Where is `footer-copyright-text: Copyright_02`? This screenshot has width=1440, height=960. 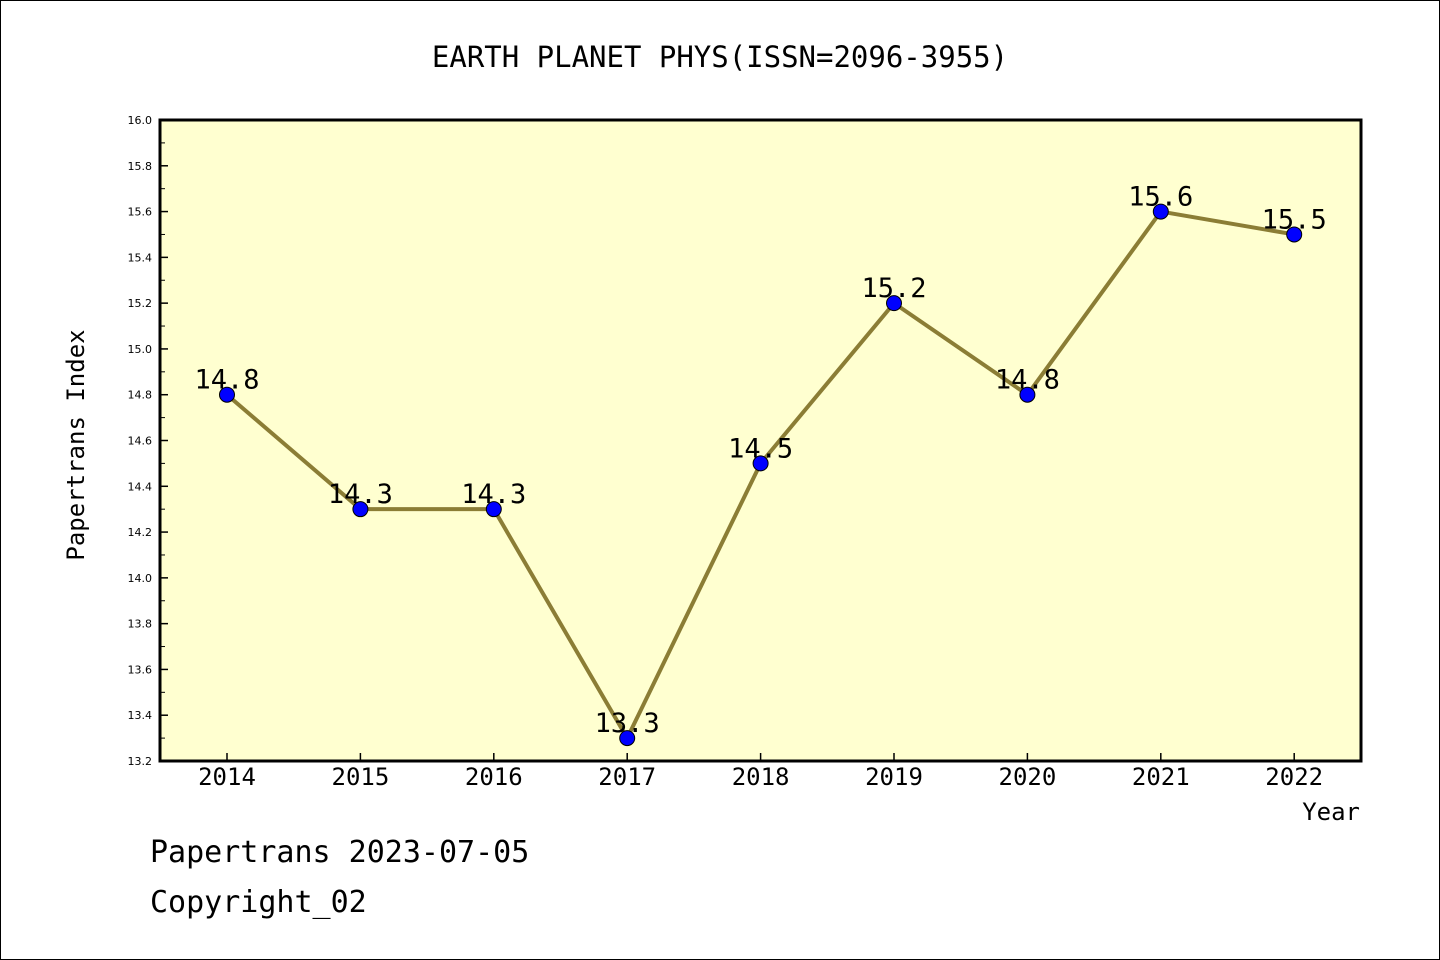
footer-copyright-text: Copyright_02 is located at coordinates (258, 902).